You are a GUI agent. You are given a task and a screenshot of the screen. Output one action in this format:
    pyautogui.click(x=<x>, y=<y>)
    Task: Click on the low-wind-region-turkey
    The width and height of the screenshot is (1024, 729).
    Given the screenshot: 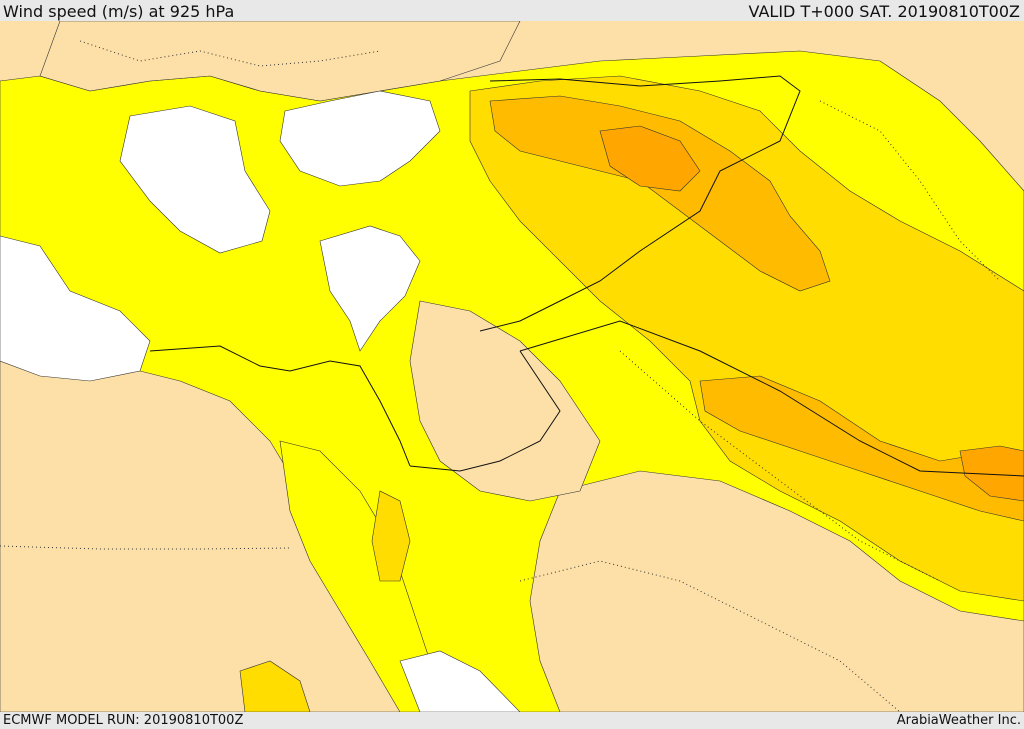 What is the action you would take?
    pyautogui.click(x=280, y=61)
    